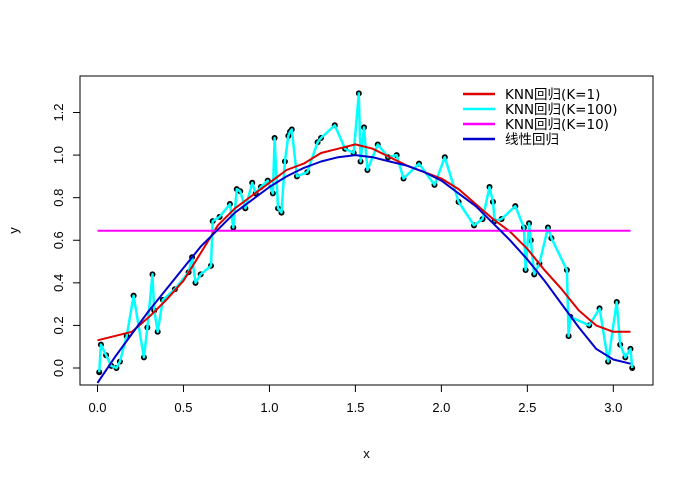  I want to click on x-tick-label: 2.0, so click(441, 407).